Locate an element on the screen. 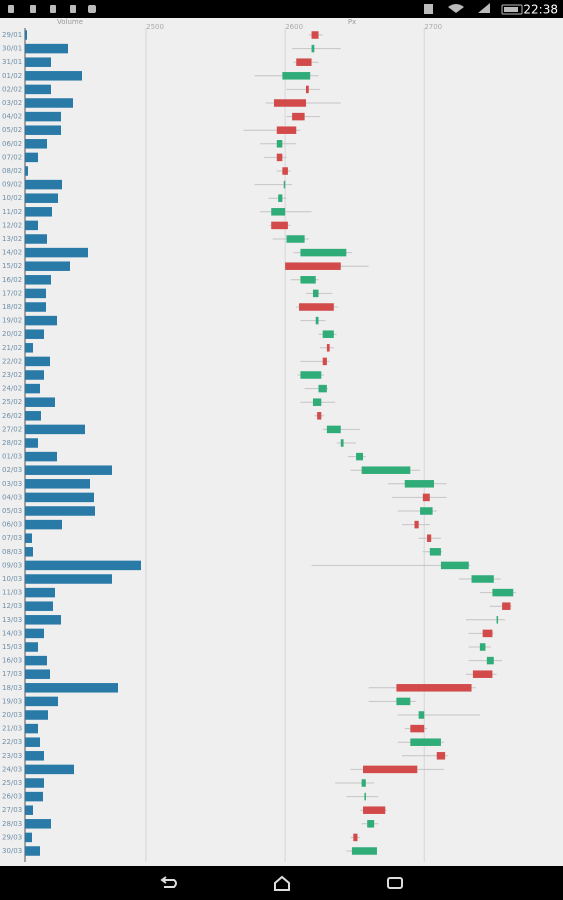 The image size is (563, 900). date-label: 04/02 is located at coordinates (12, 117).